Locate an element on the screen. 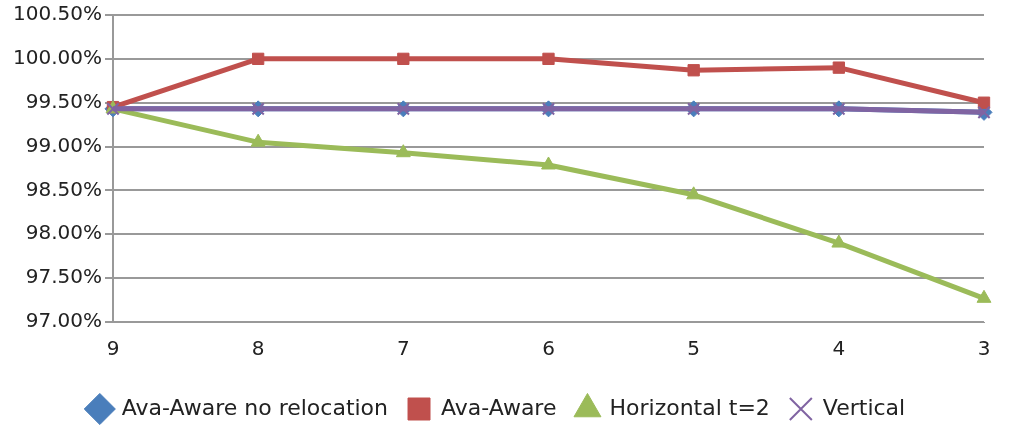 The image size is (1034, 435). legend-label: Ava-Aware is located at coordinates (499, 407).